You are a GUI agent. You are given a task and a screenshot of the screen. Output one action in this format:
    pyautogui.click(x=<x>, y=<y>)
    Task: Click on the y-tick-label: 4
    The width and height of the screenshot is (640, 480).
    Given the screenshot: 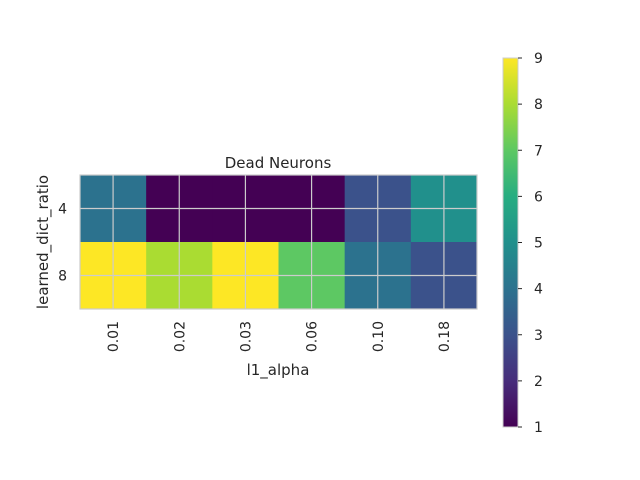 What is the action you would take?
    pyautogui.click(x=62, y=210)
    